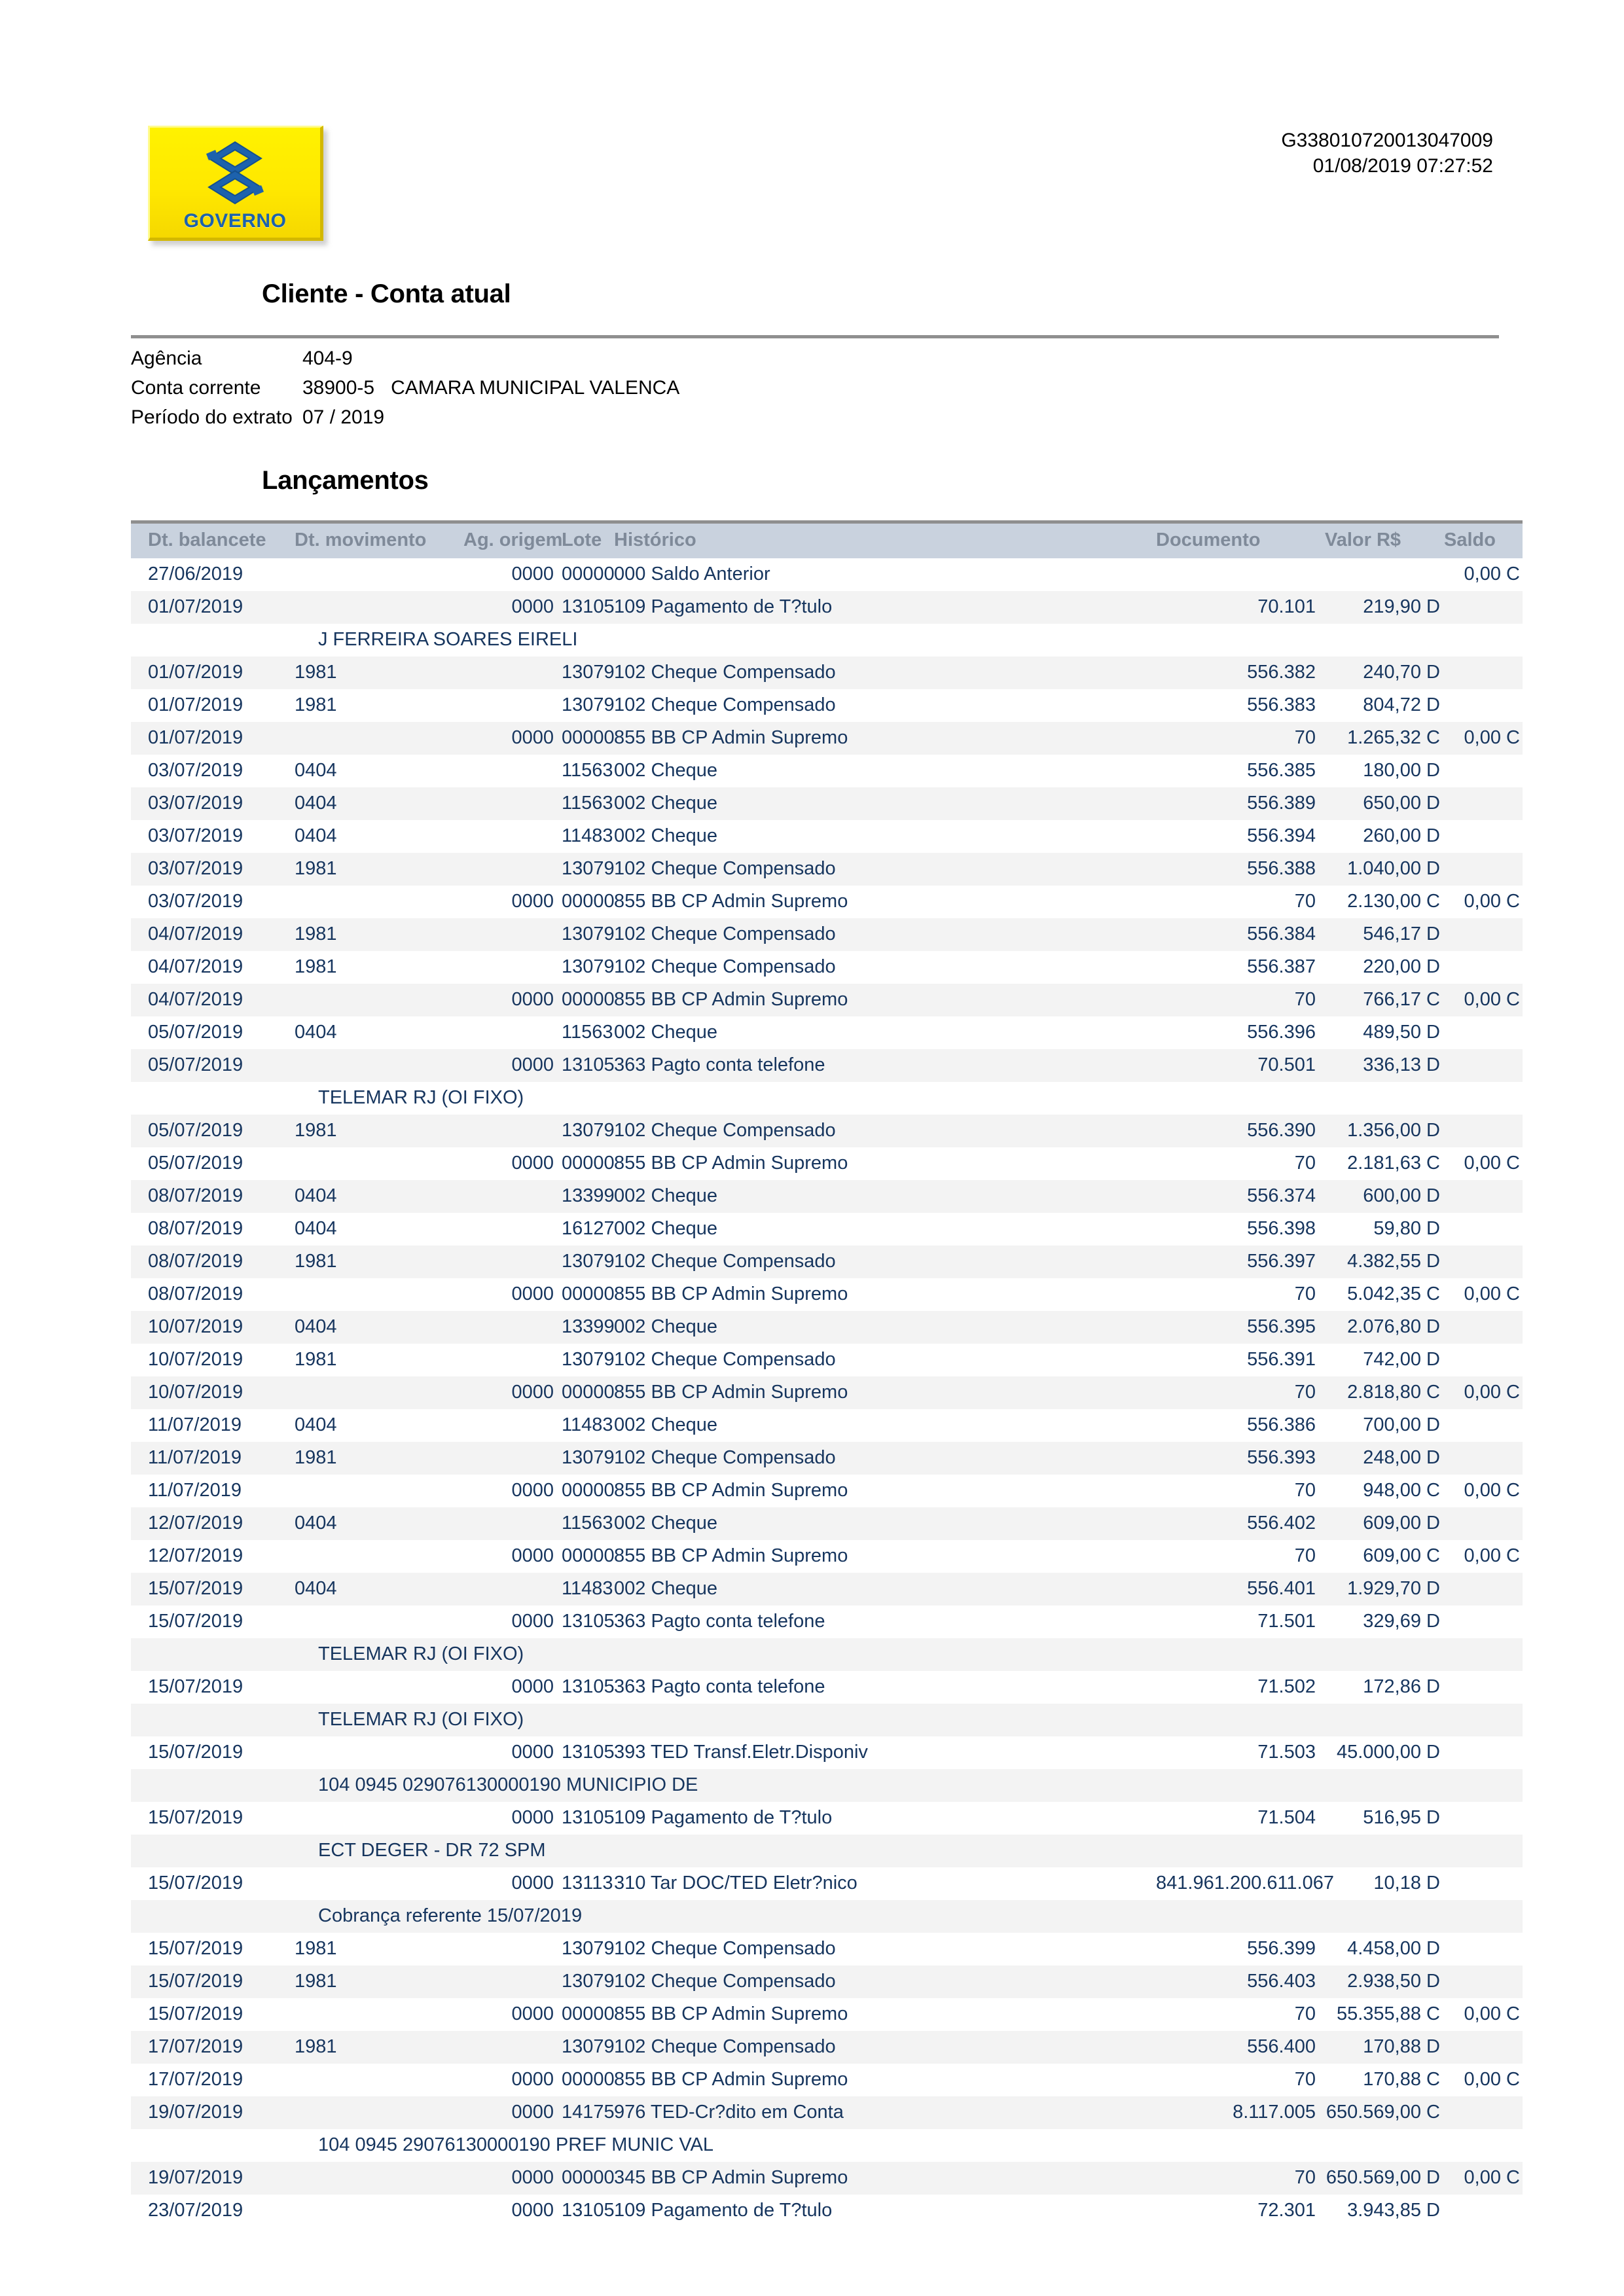  Describe the element at coordinates (213, 2080) in the screenshot. I see `cell-dt-balancete: 17/07/2019` at that location.